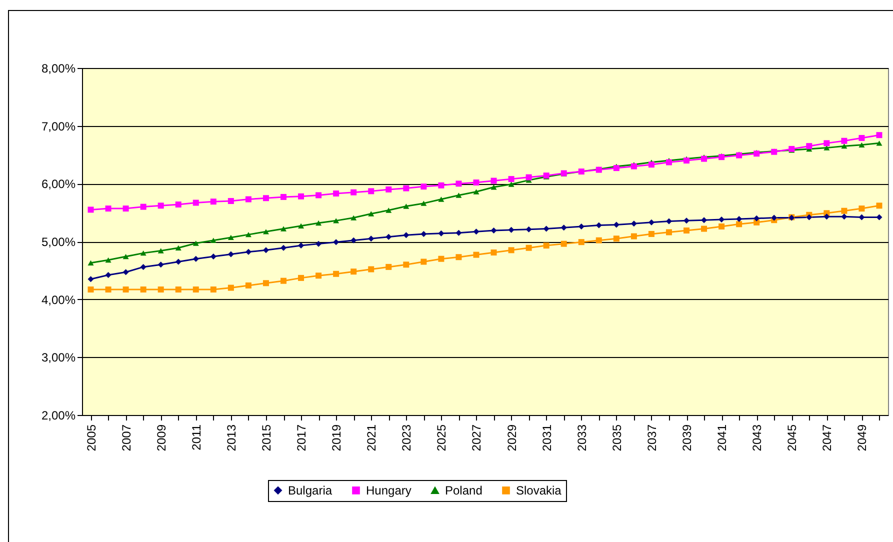  I want to click on x-tick-label: 2017, so click(301, 438).